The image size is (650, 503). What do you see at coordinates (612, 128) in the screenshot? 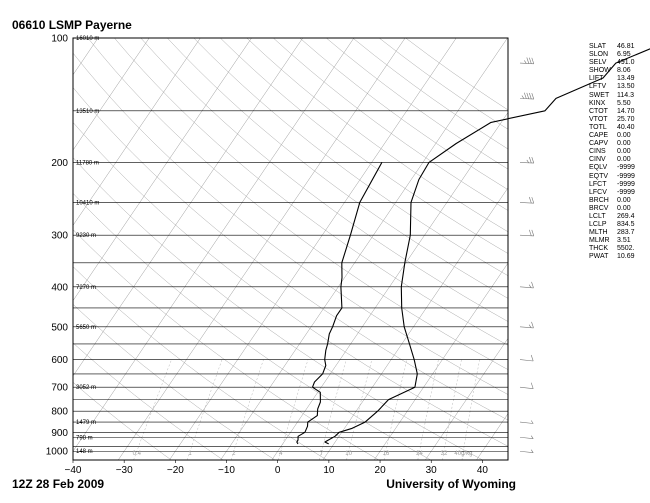
I see `index-row: TOTL 40.40` at bounding box center [612, 128].